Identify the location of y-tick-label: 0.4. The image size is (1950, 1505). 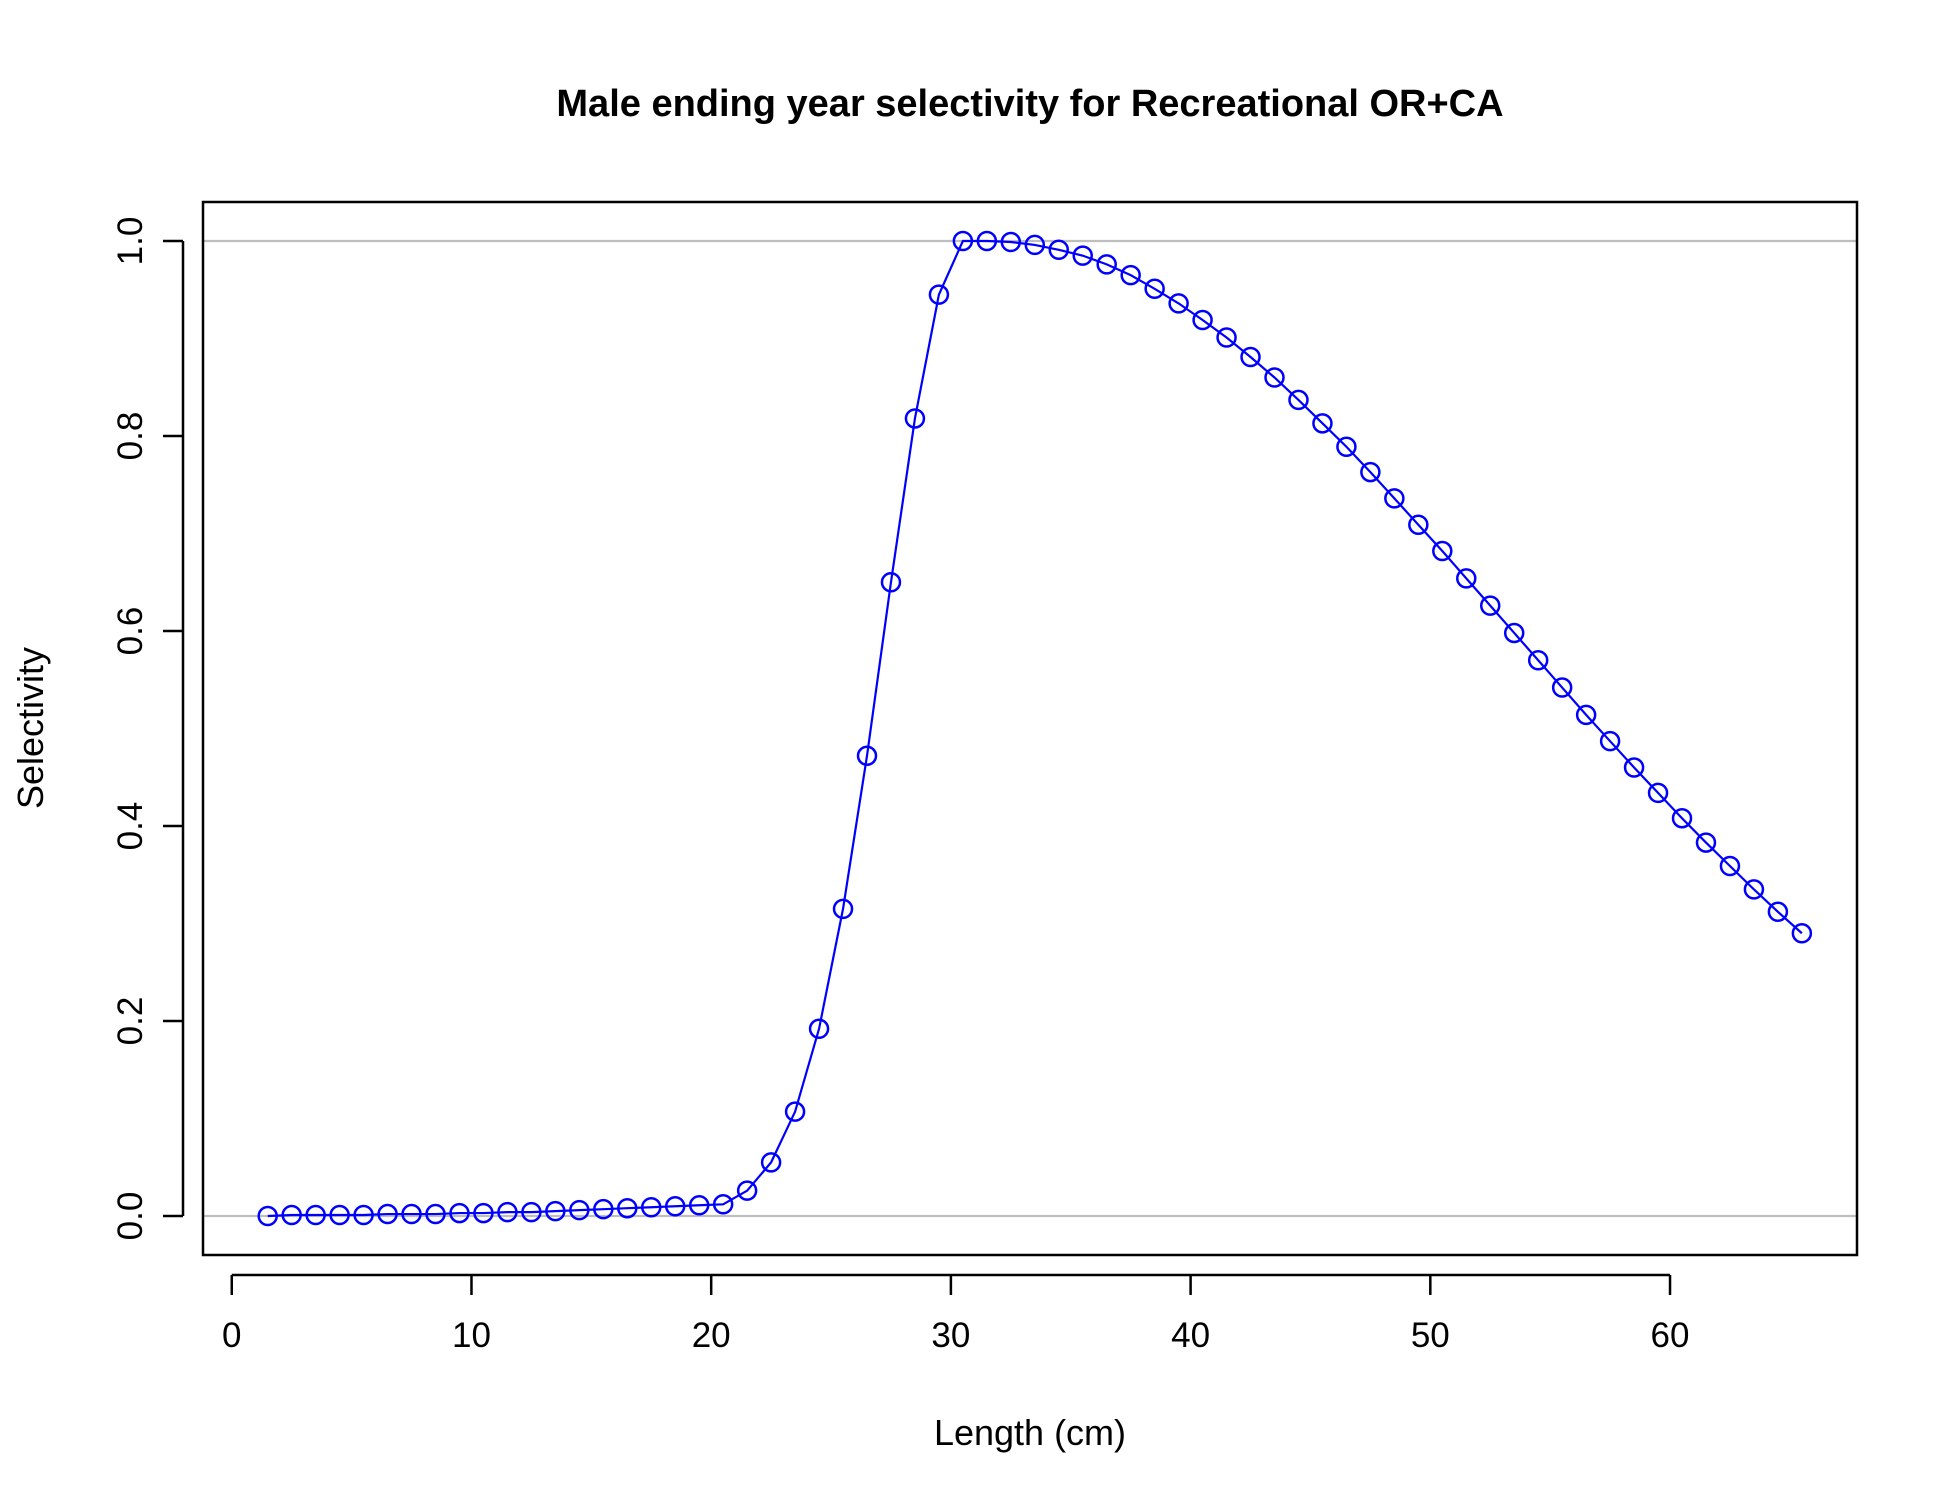
(130, 826).